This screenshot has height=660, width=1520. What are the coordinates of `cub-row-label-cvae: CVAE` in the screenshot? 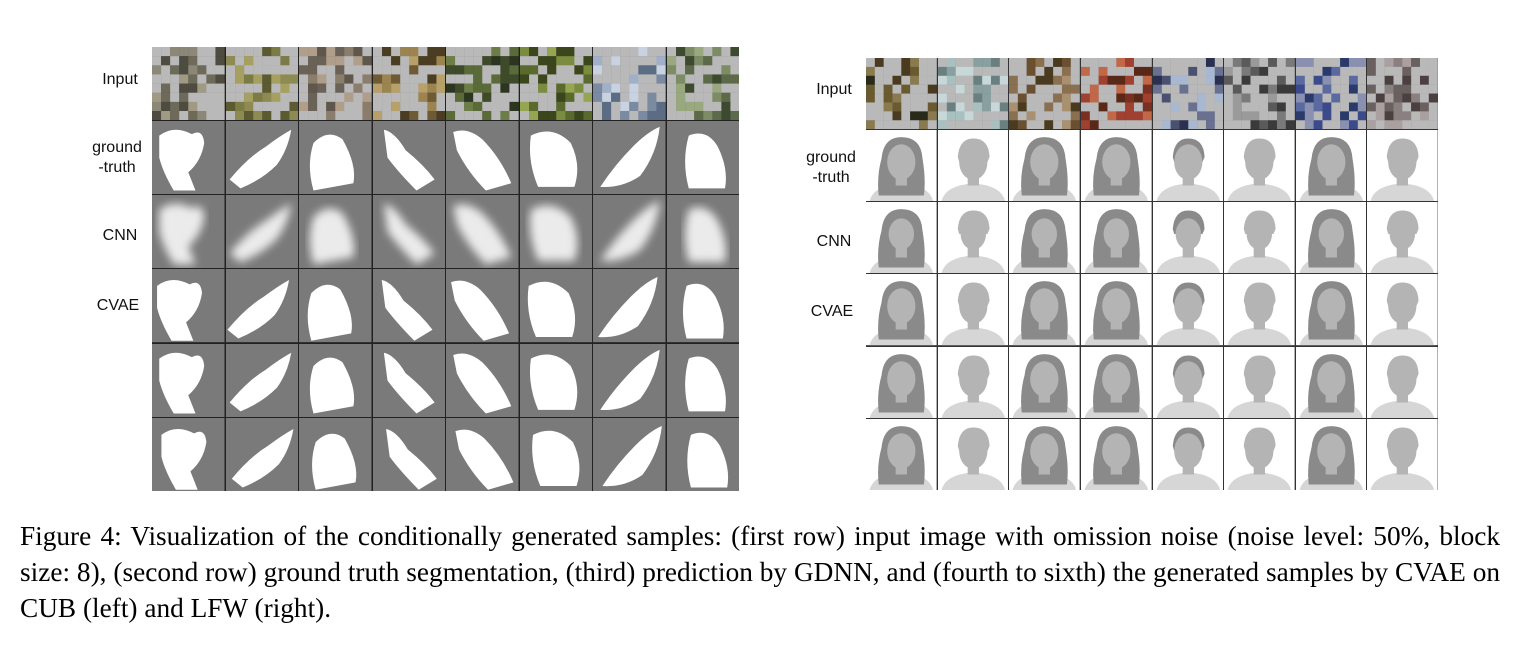 It's located at (118, 305).